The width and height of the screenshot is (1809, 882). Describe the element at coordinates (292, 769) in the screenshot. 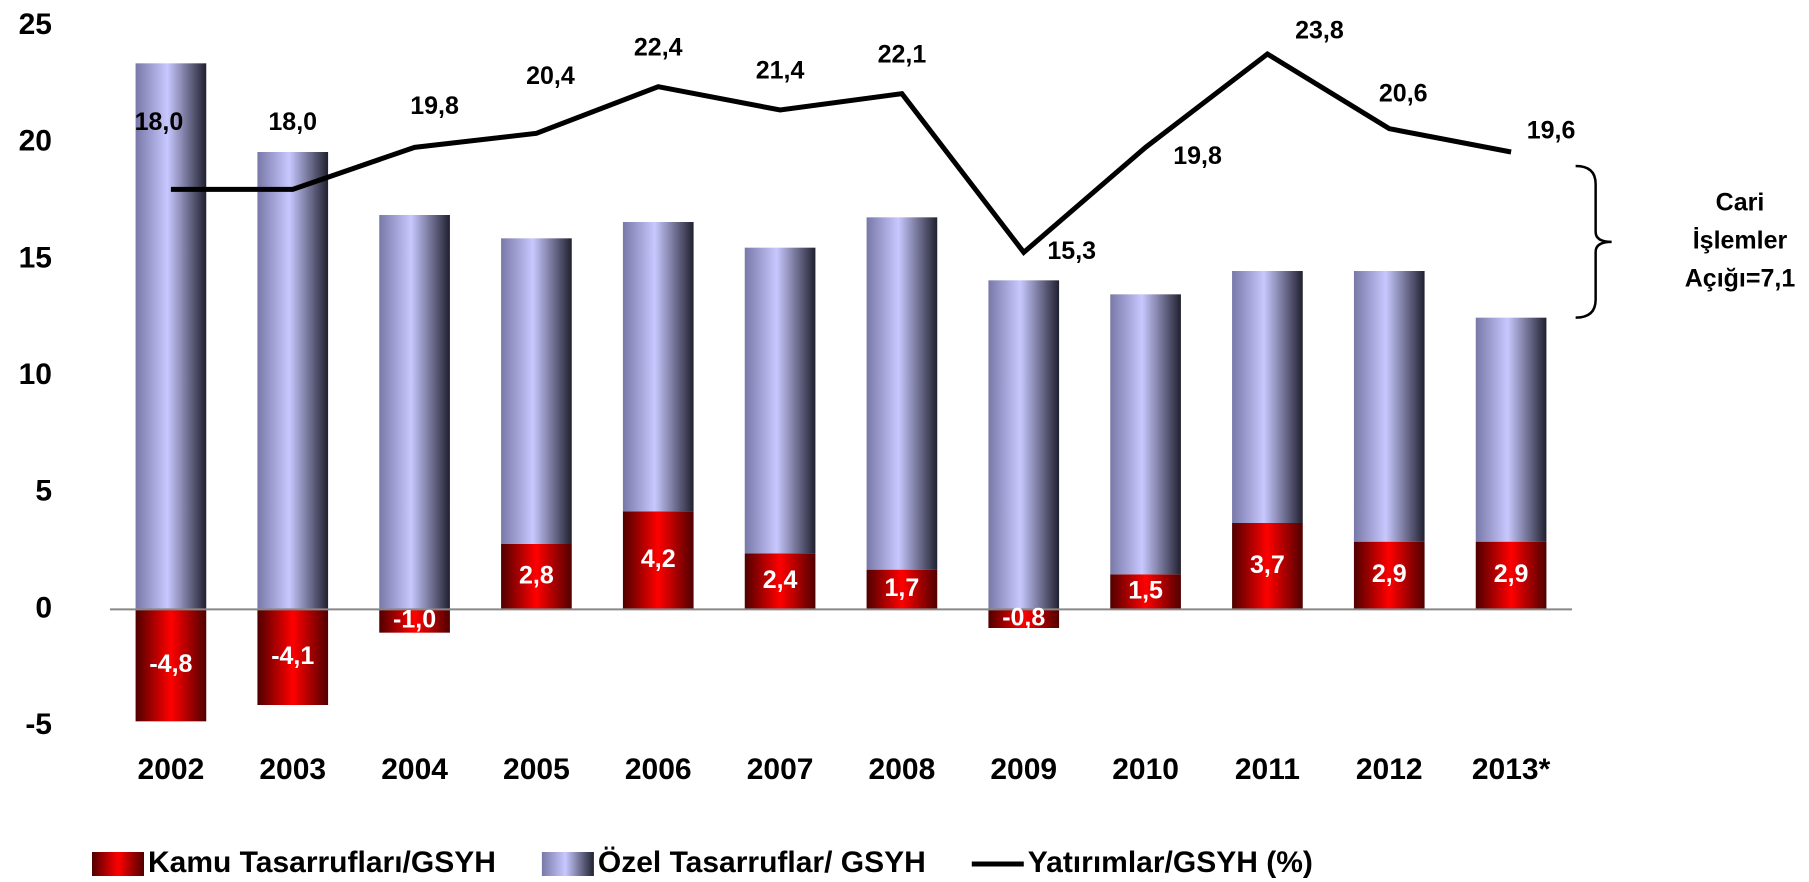

I see `x-tick-label: 2003` at that location.